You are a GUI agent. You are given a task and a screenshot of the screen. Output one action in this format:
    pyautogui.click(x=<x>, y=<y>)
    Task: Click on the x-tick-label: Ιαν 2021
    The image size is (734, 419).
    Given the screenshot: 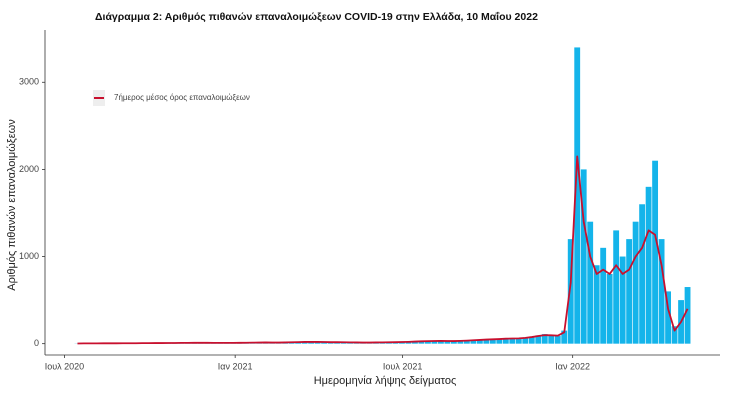 What is the action you would take?
    pyautogui.click(x=235, y=366)
    